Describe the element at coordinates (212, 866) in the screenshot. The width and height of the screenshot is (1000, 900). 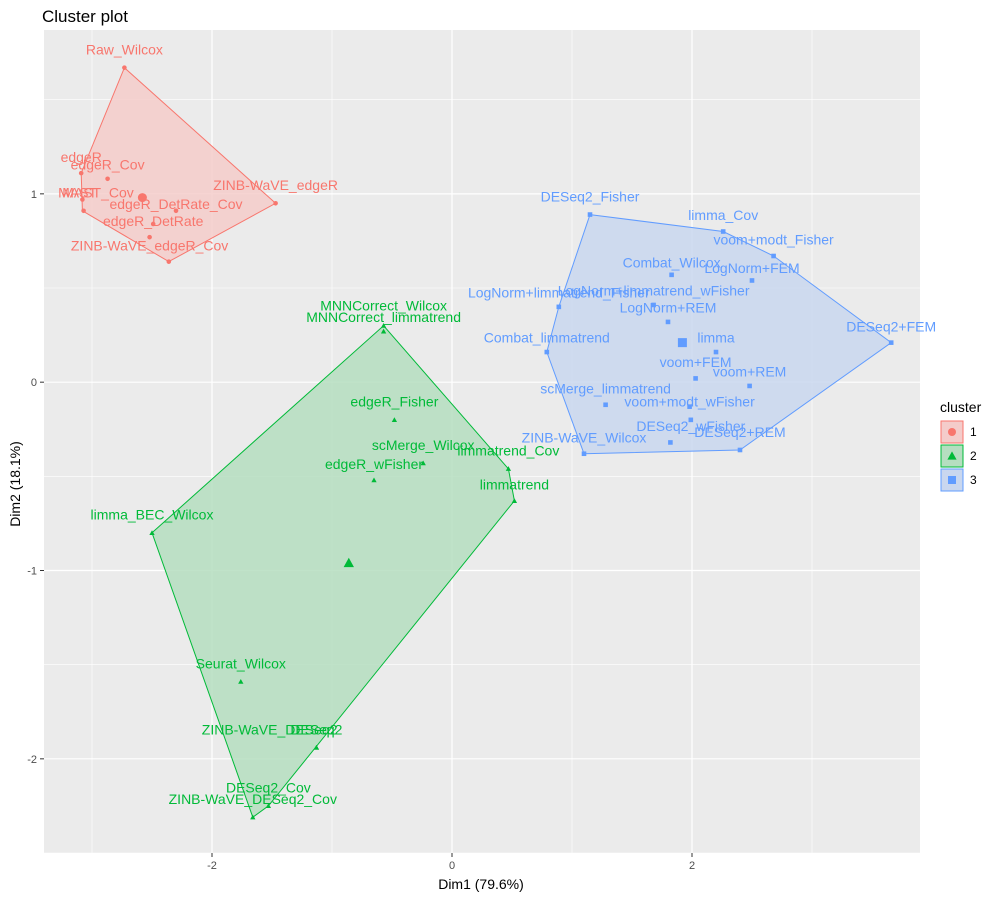
I see `x-tick-label: -2` at that location.